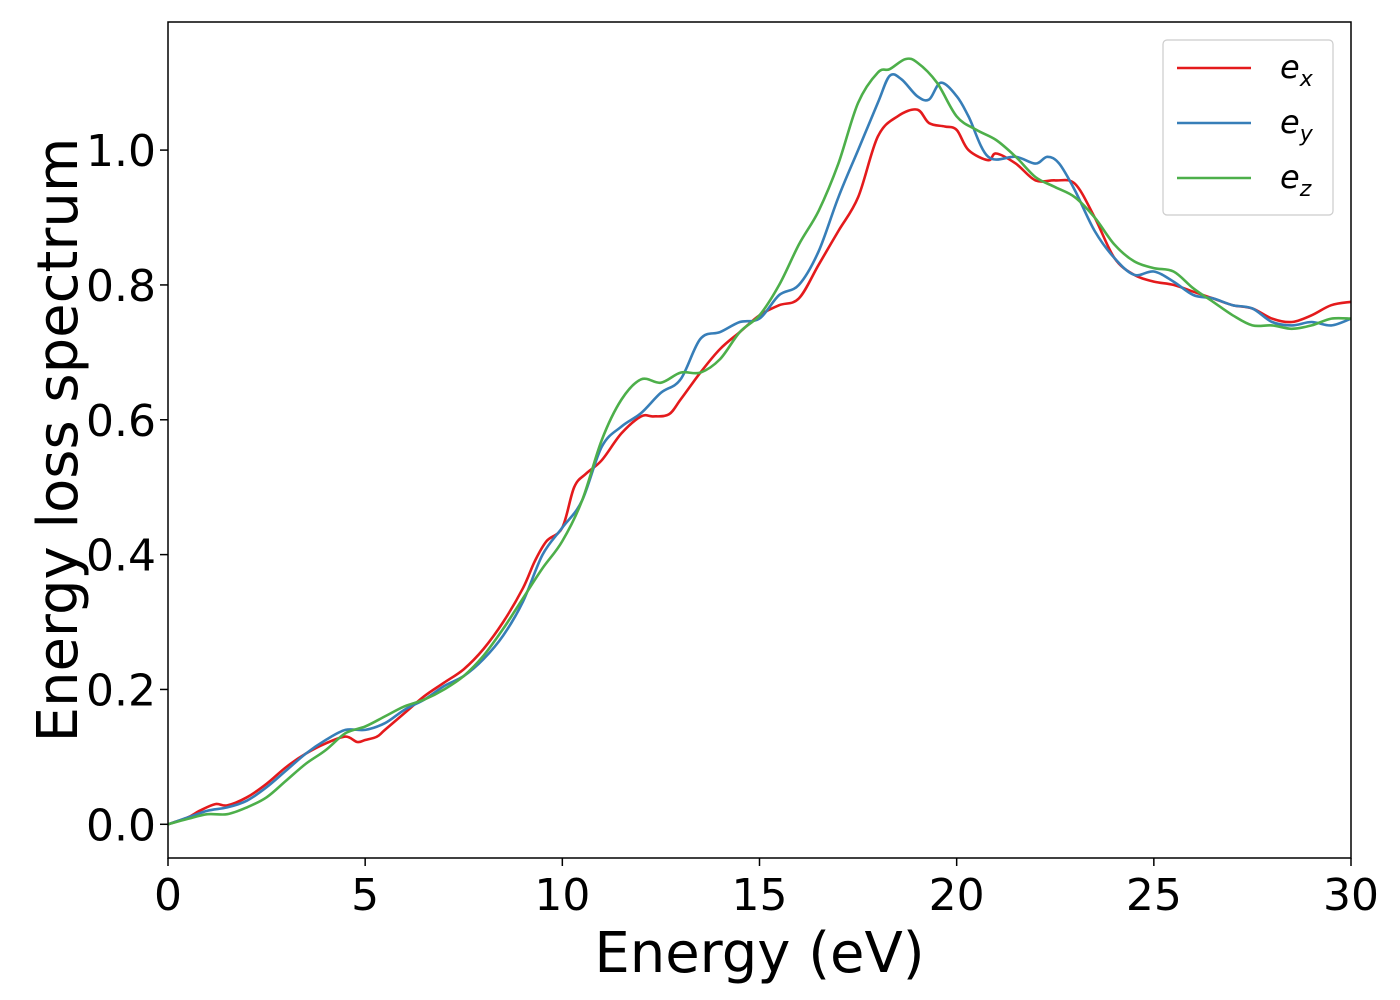  I want to click on x-axis-title: Energy (eV), so click(759, 953).